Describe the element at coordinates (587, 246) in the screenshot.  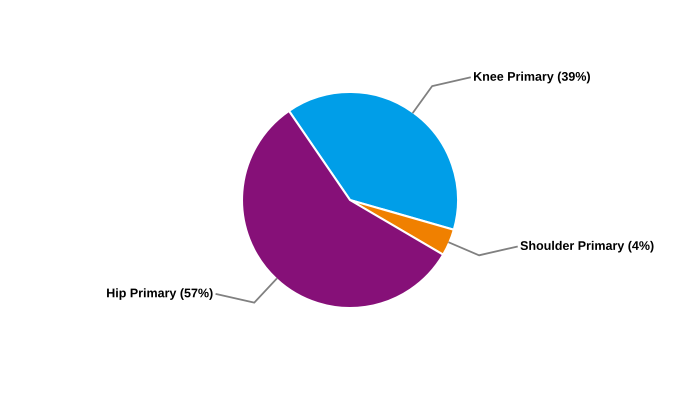
I see `slice-label: Shoulder Primary (4%)` at that location.